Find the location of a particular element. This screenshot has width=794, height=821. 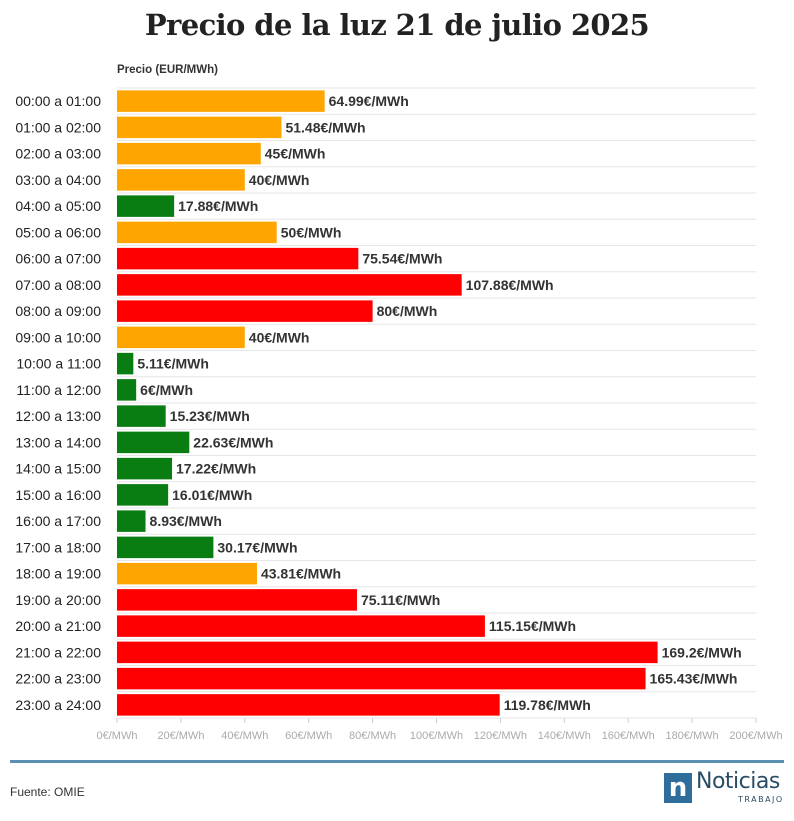

x-tick-label: 60€/MWh is located at coordinates (308, 736).